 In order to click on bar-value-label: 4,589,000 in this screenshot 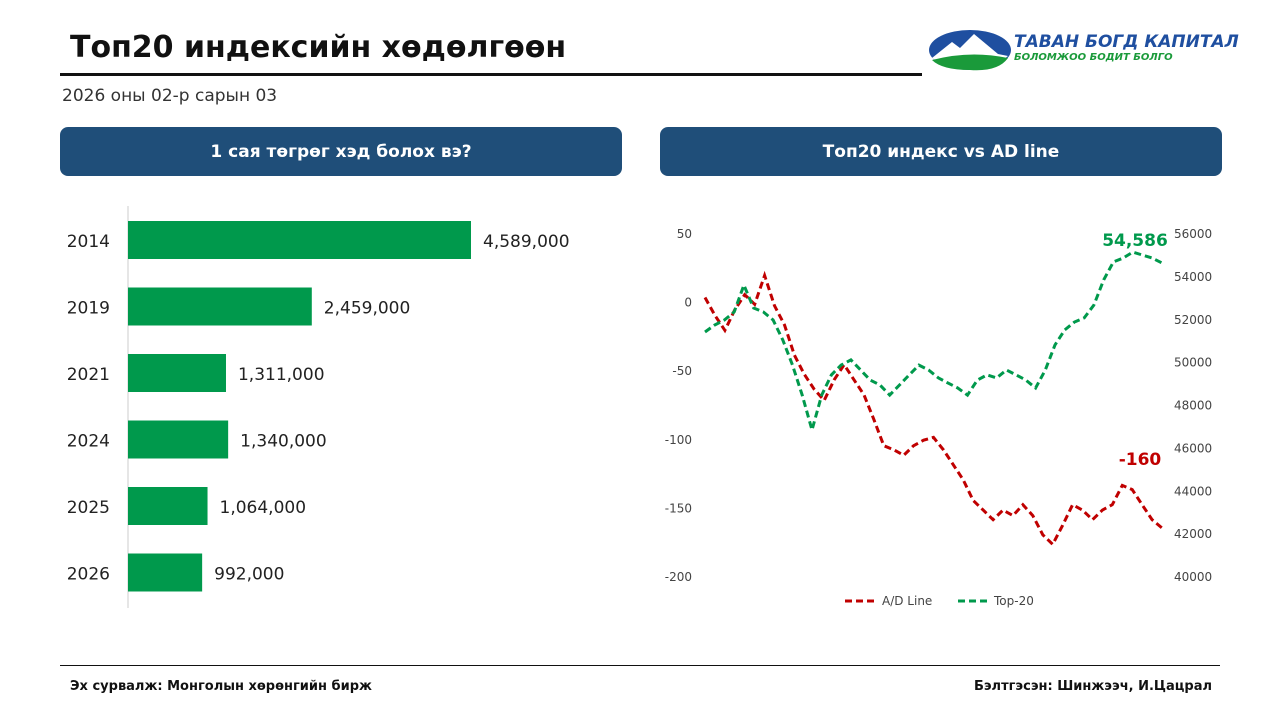, I will do `click(526, 242)`.